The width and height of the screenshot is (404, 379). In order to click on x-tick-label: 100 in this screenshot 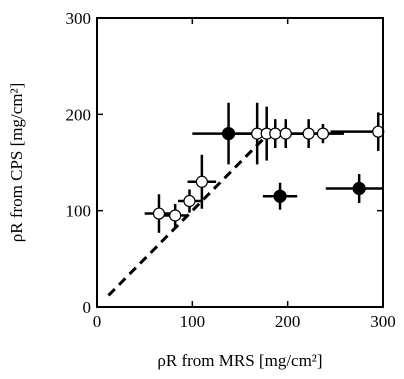, I will do `click(193, 321)`.